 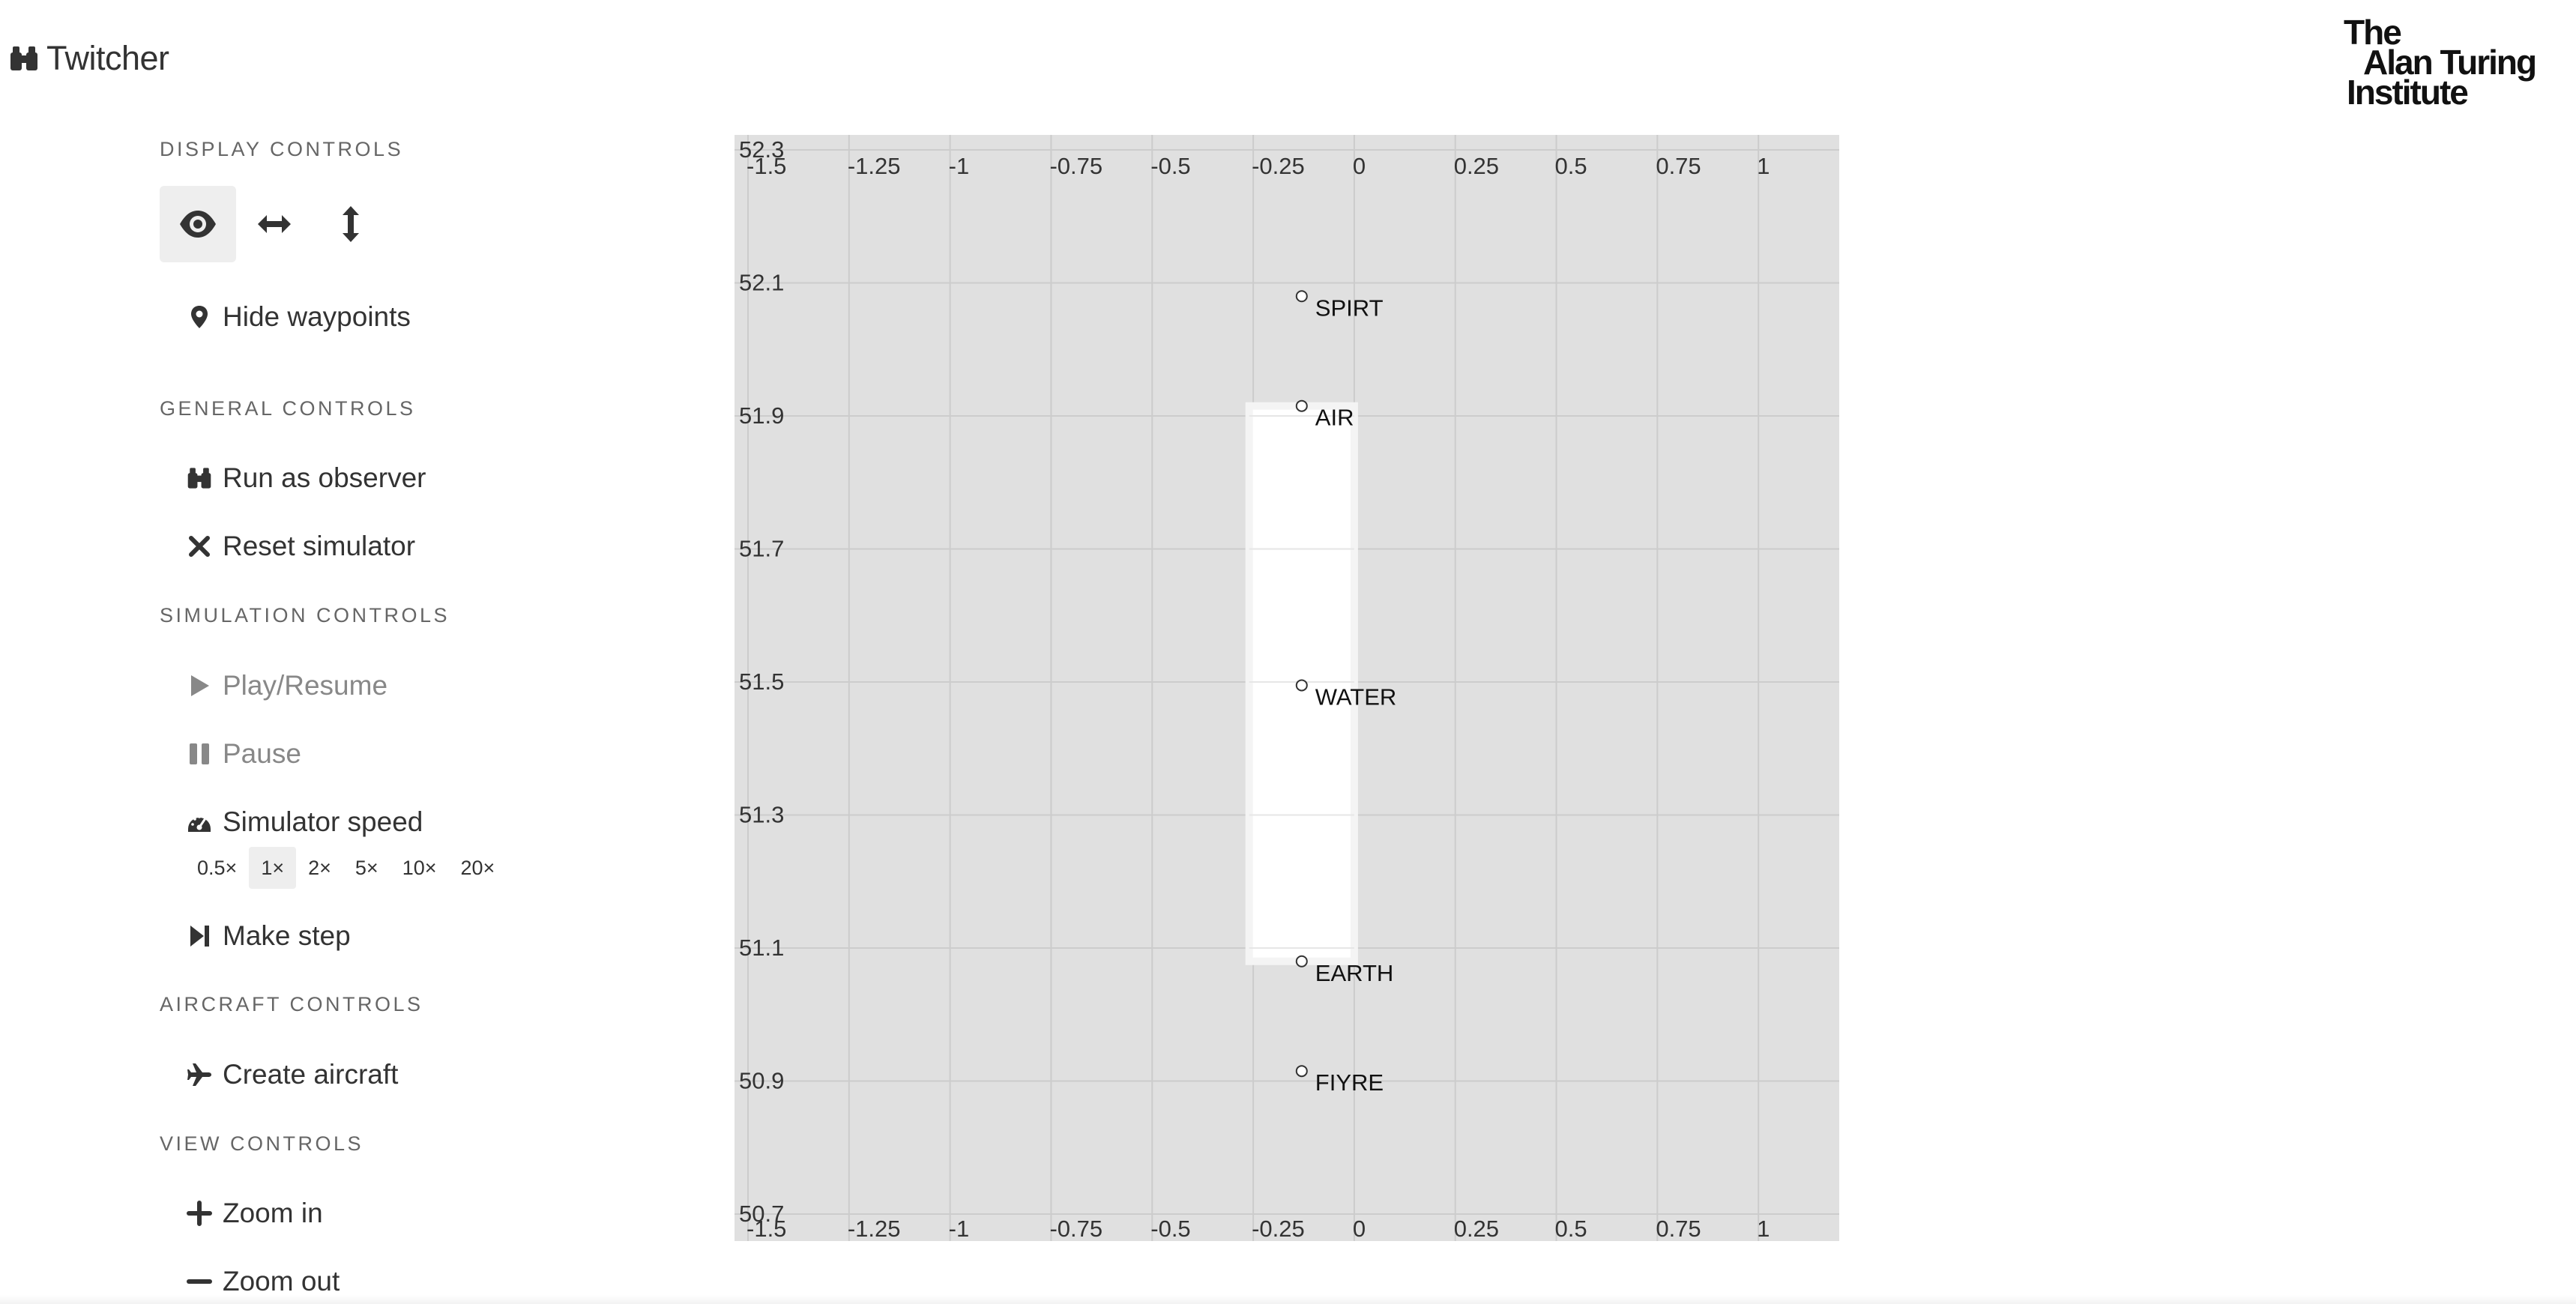 What do you see at coordinates (1356, 697) in the screenshot?
I see `waypoint-label: WATER` at bounding box center [1356, 697].